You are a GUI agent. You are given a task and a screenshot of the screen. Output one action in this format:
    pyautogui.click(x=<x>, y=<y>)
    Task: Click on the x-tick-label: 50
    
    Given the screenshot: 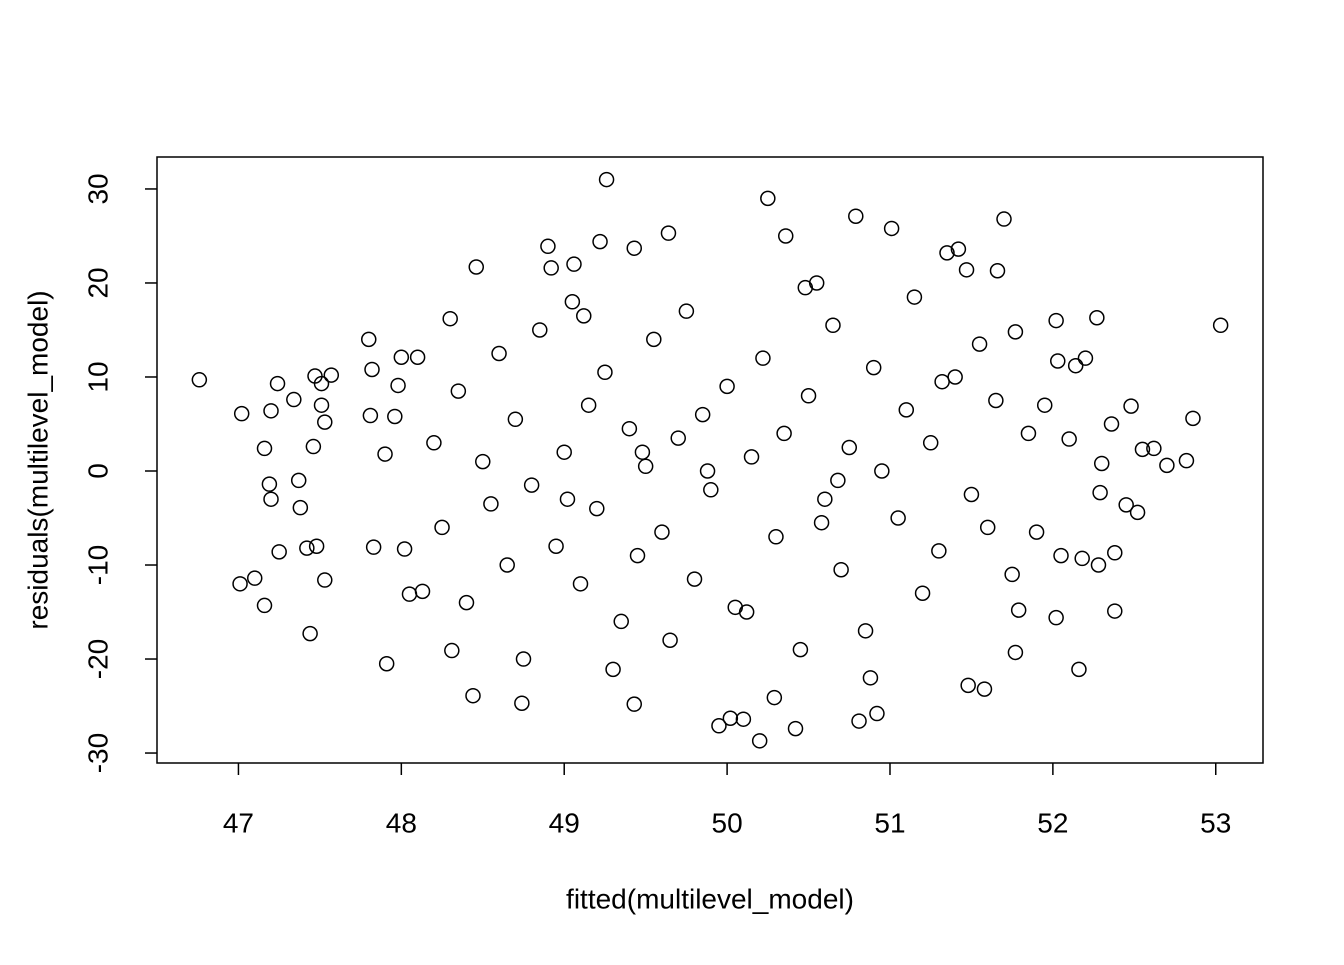 What is the action you would take?
    pyautogui.click(x=727, y=822)
    